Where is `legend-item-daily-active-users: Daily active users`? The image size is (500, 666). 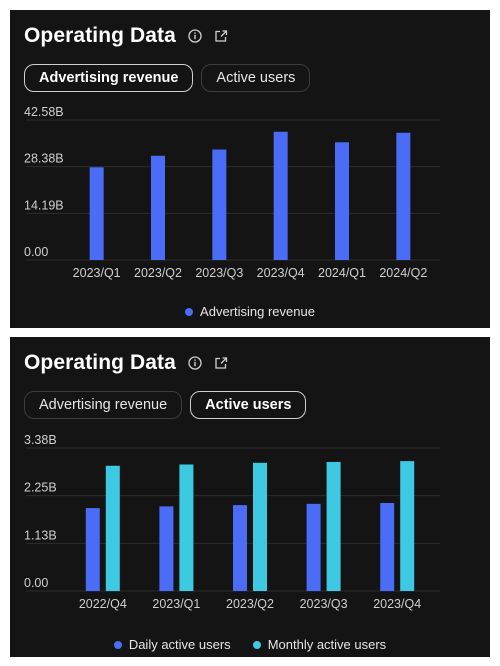
legend-item-daily-active-users: Daily active users is located at coordinates (172, 644).